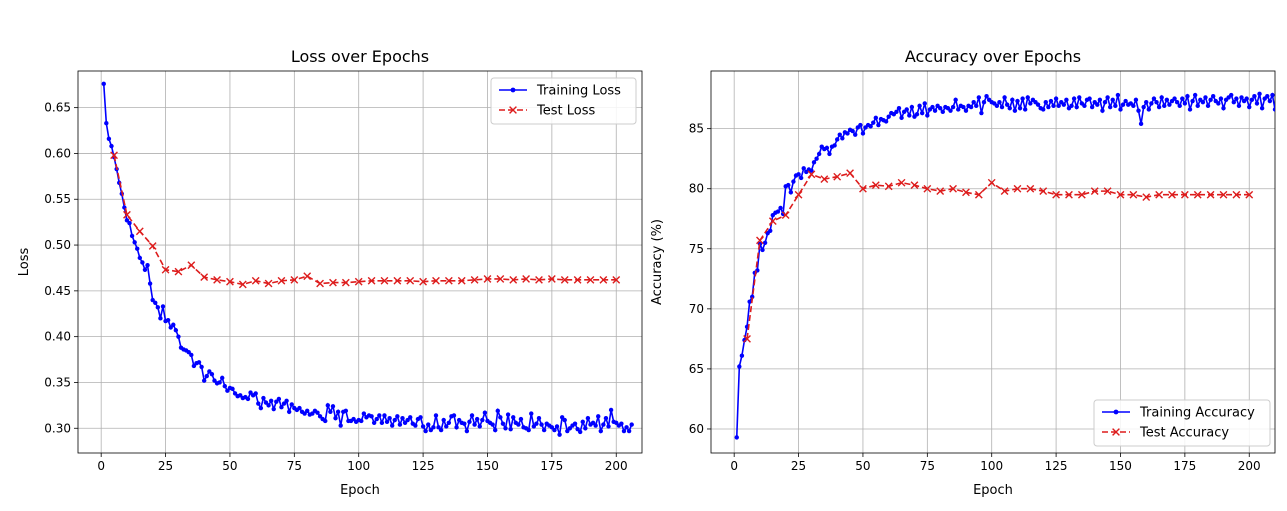 Image resolution: width=1287 pixels, height=511 pixels. What do you see at coordinates (165, 466) in the screenshot?
I see `x-tick-label: 25` at bounding box center [165, 466].